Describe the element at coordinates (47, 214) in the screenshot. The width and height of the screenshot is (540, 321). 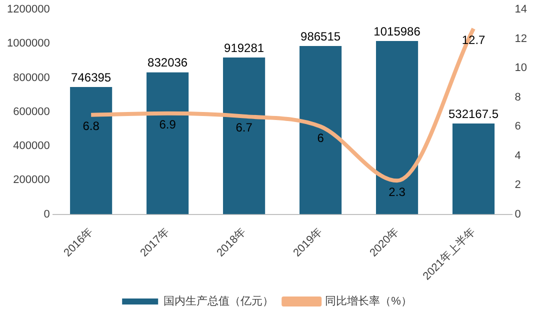
I see `y-tick-label: 0` at that location.